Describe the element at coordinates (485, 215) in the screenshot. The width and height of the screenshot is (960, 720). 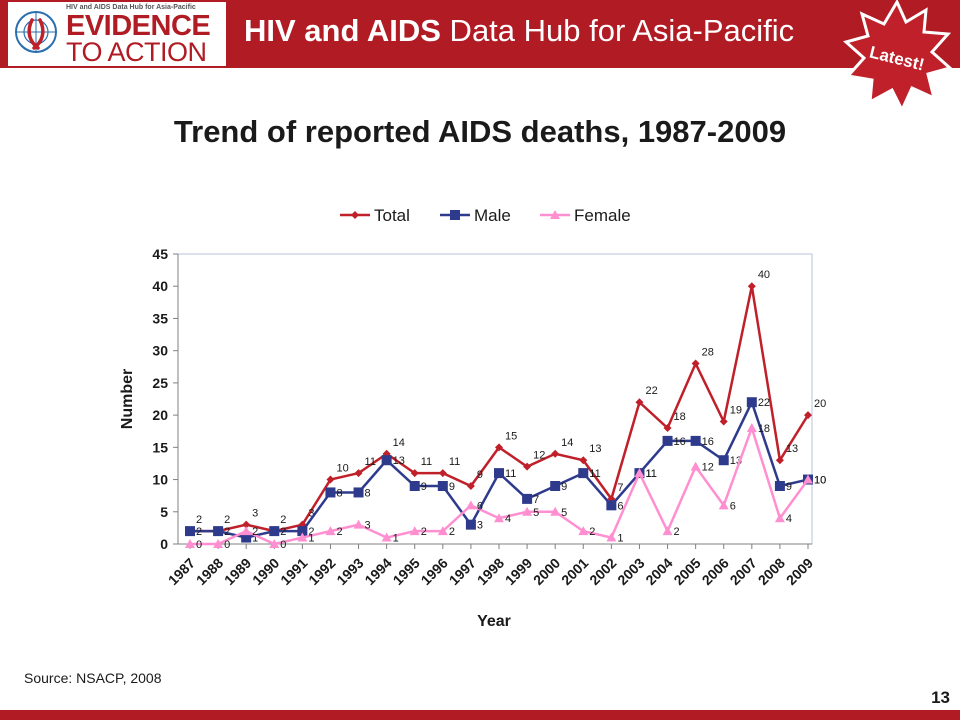
I see `chart-legend: Total Male Female` at that location.